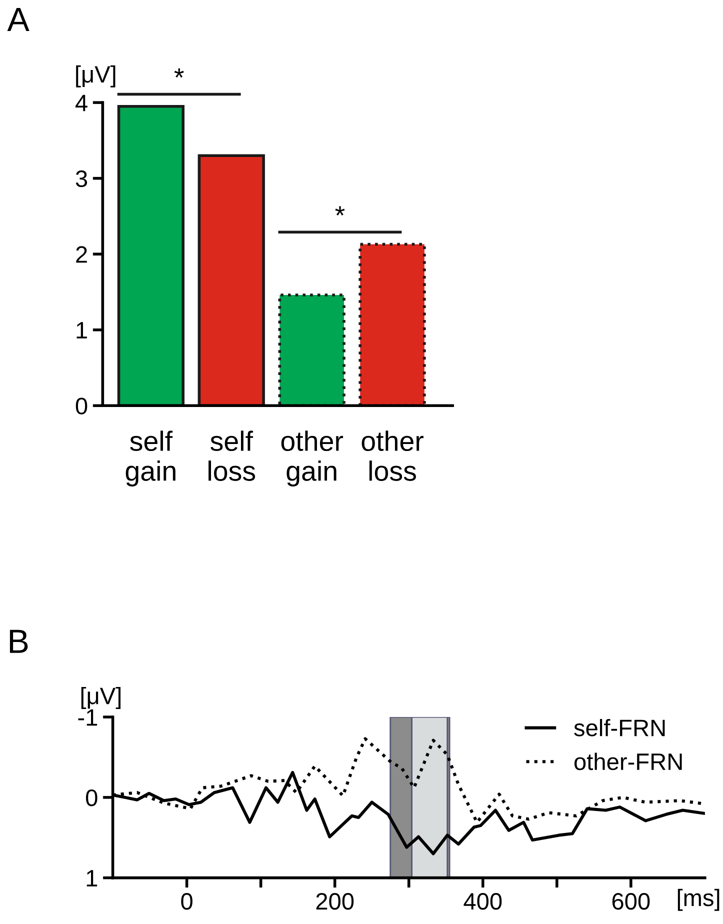 This screenshot has width=723, height=924. I want to click on x-tick-label: 0, so click(186, 901).